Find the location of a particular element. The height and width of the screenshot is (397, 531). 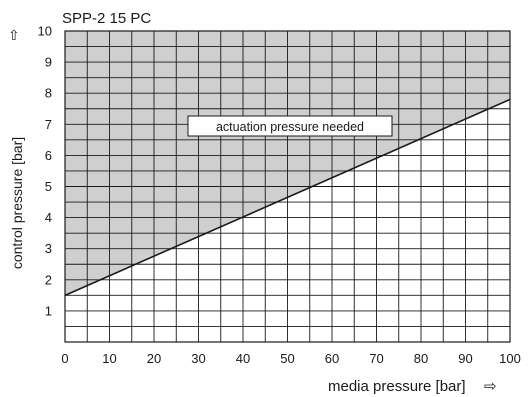

y-tick-label: 4 is located at coordinates (48, 217).